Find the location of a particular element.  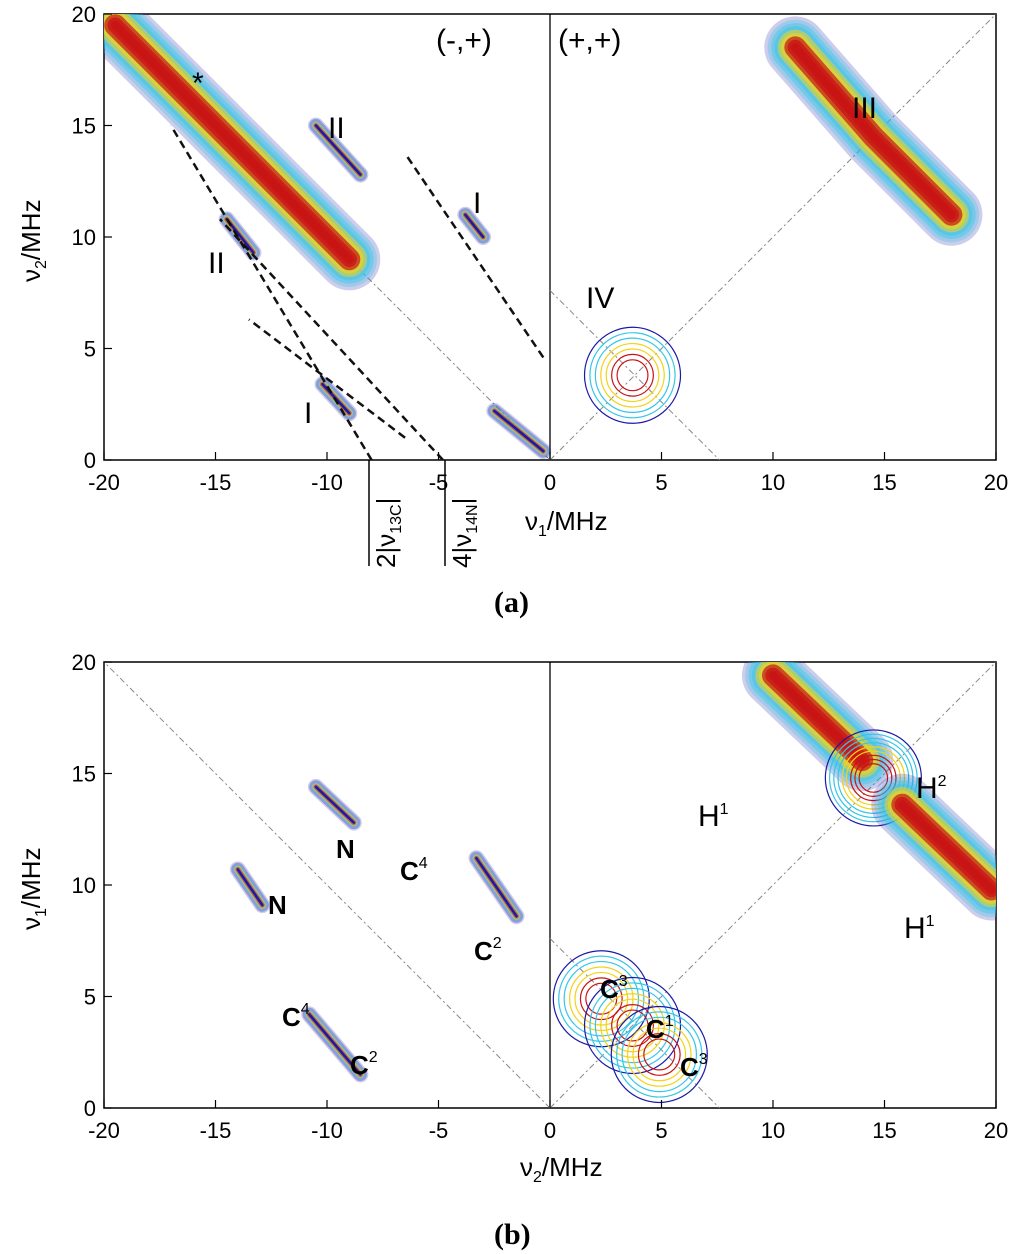

y-axis-label-b: ν1/MHz is located at coordinates (33, 888).